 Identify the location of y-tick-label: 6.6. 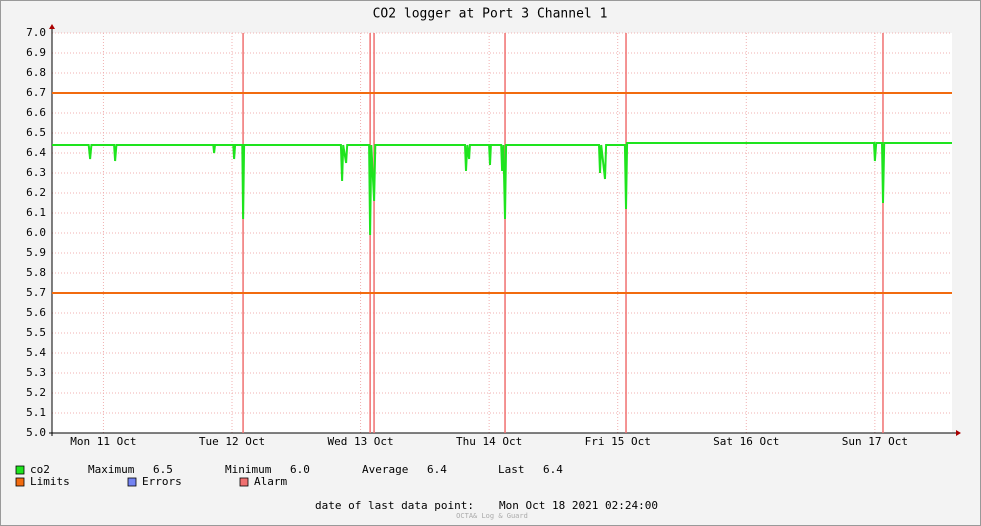
(36, 112).